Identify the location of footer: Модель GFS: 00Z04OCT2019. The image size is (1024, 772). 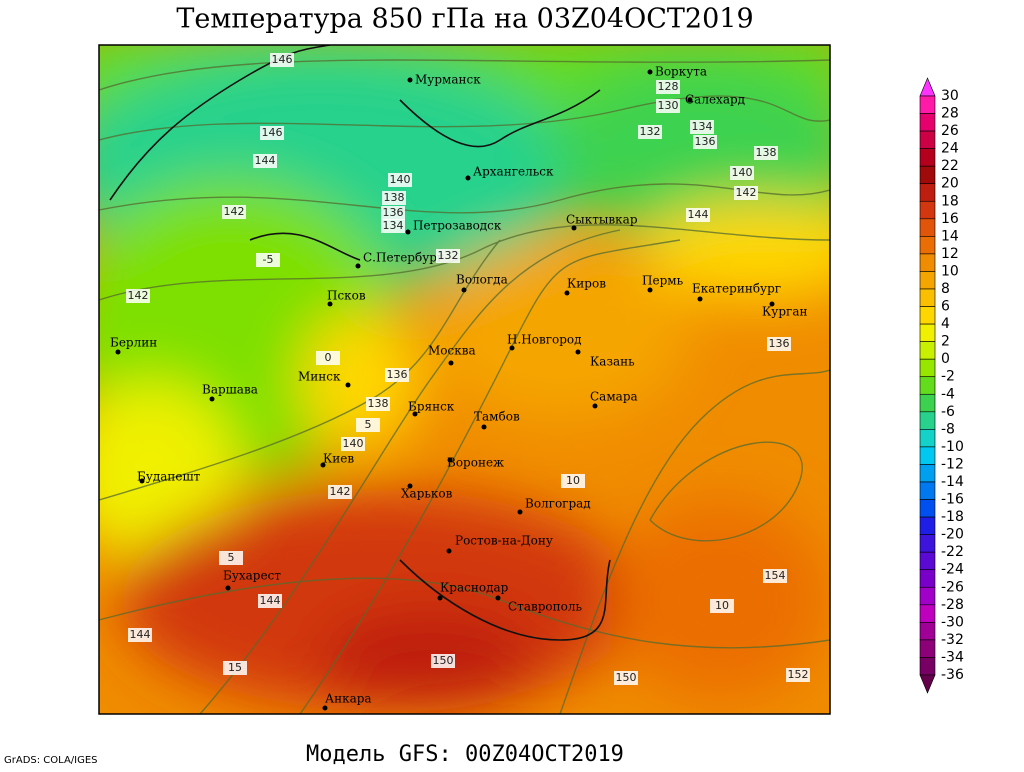
(465, 754).